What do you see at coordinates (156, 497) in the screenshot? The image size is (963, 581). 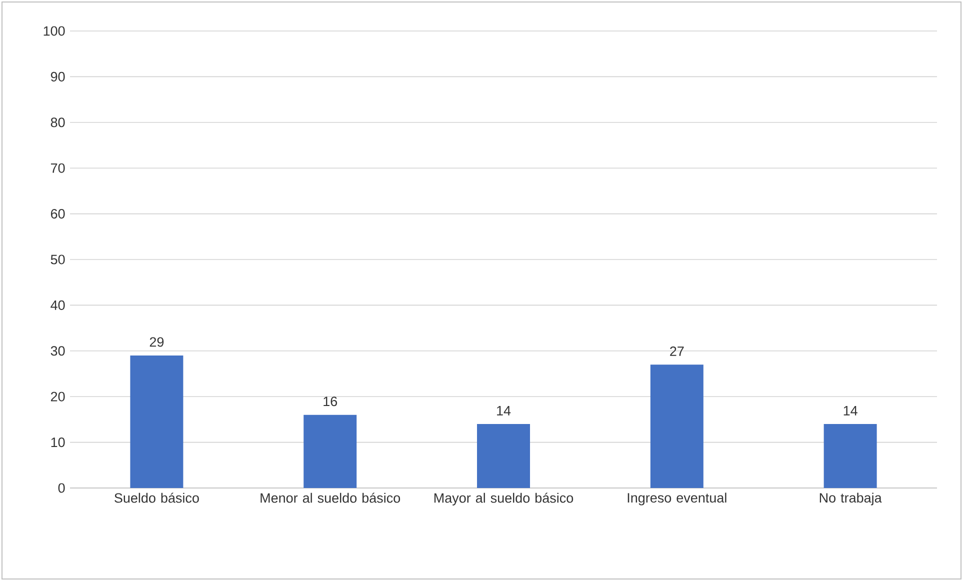 I see `x-tick-label: Sueldo básico` at bounding box center [156, 497].